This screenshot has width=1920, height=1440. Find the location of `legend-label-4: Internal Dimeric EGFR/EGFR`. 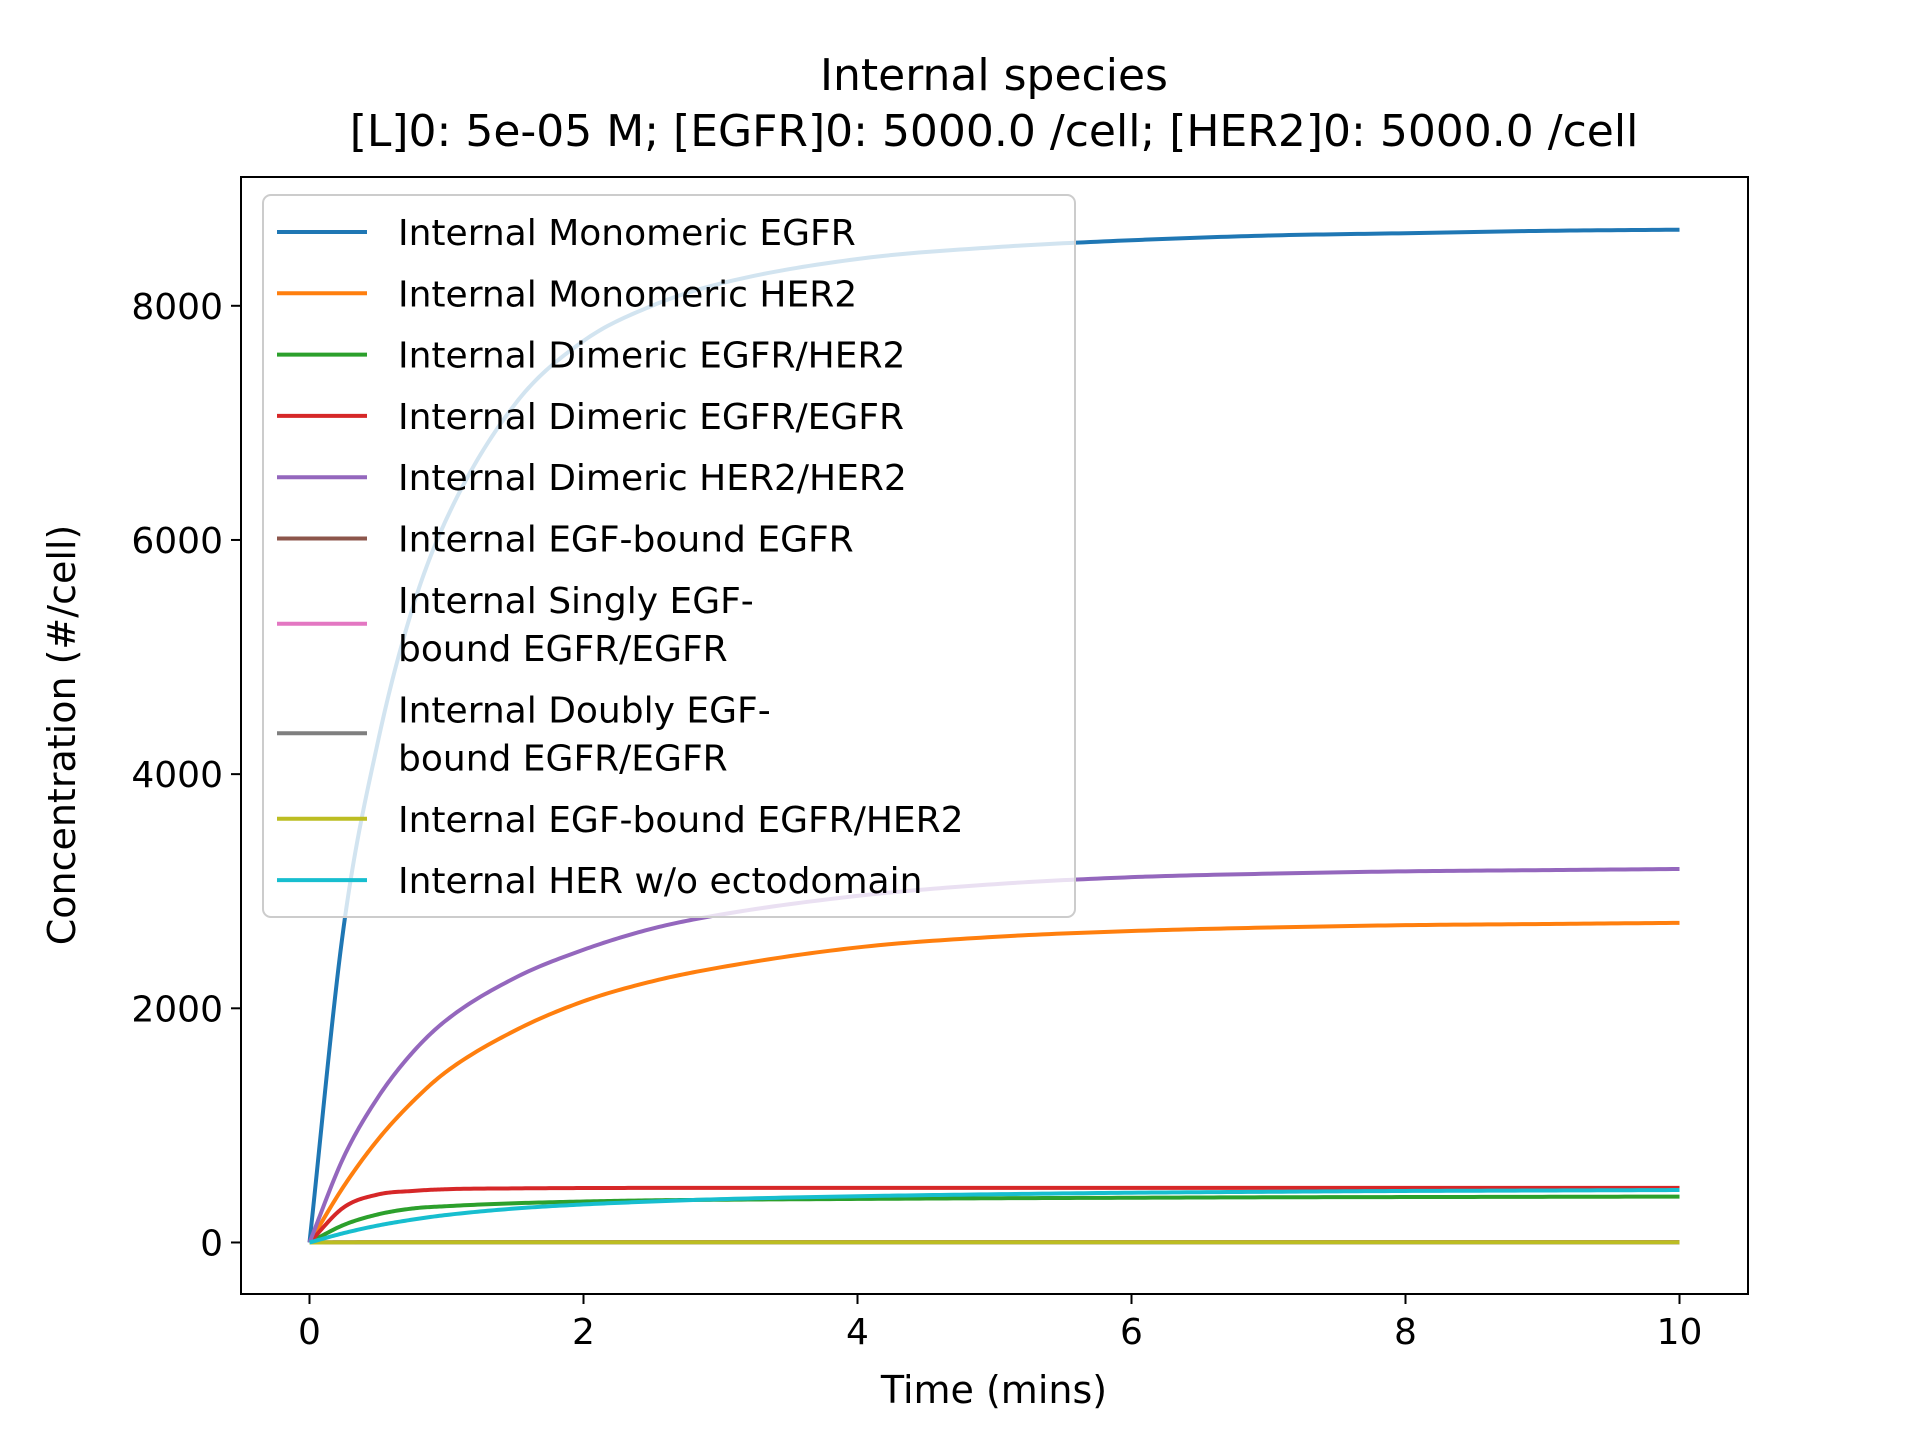

legend-label-4: Internal Dimeric EGFR/EGFR is located at coordinates (651, 417).